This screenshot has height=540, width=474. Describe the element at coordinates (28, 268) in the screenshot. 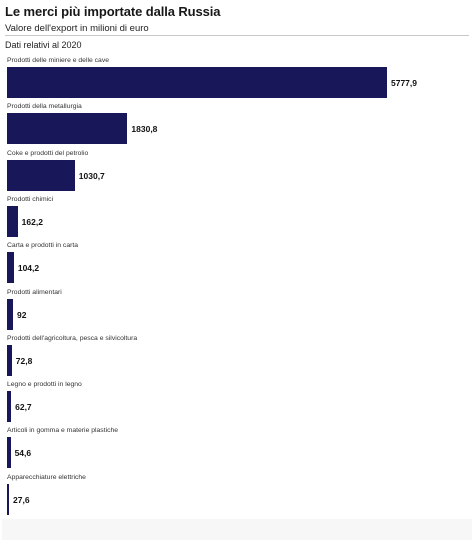

I see `value-label: 104,2` at that location.